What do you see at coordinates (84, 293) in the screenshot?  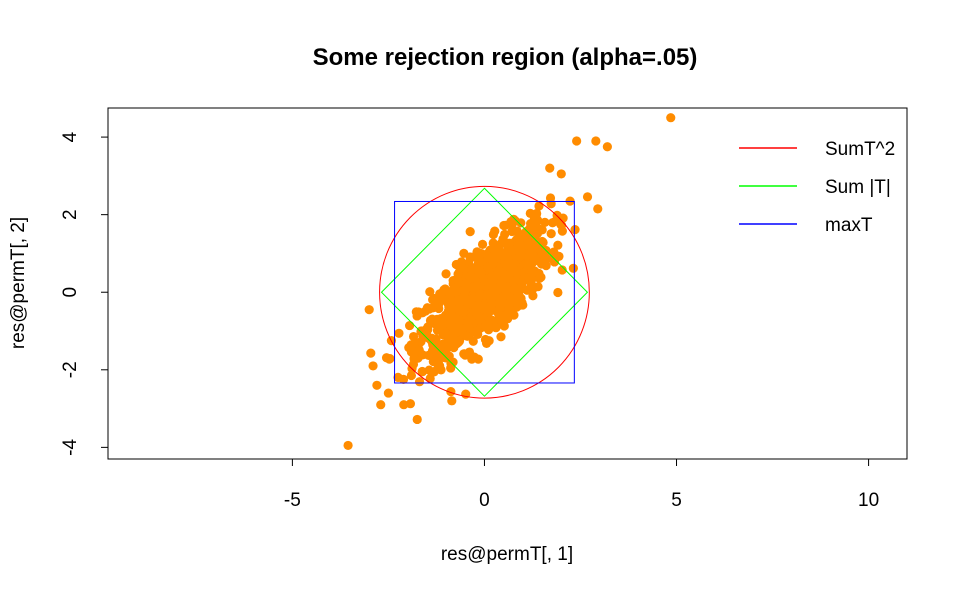 I see `y-axis: -4 -2 0 2 4` at bounding box center [84, 293].